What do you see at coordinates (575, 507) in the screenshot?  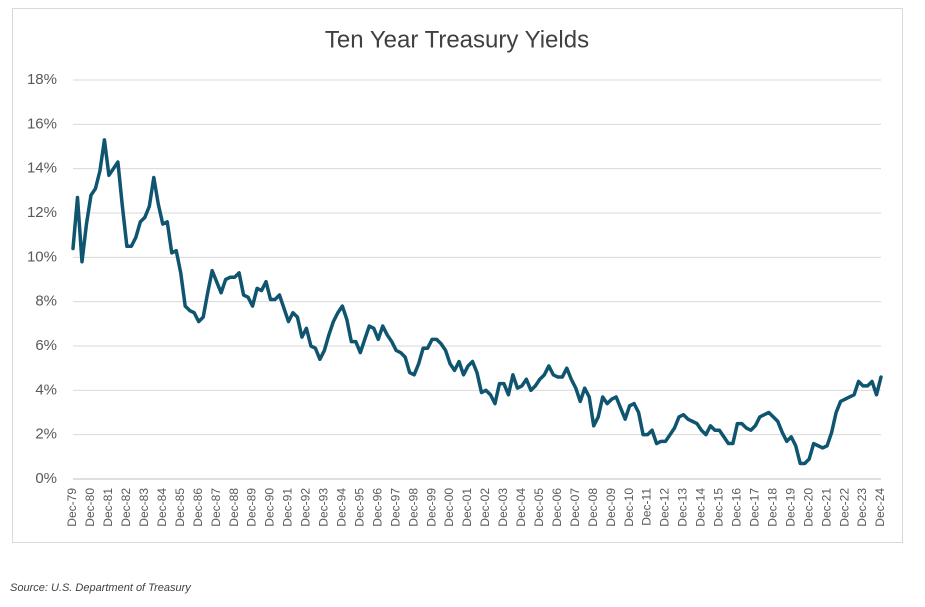 I see `x-tick-label: Dec-07` at bounding box center [575, 507].